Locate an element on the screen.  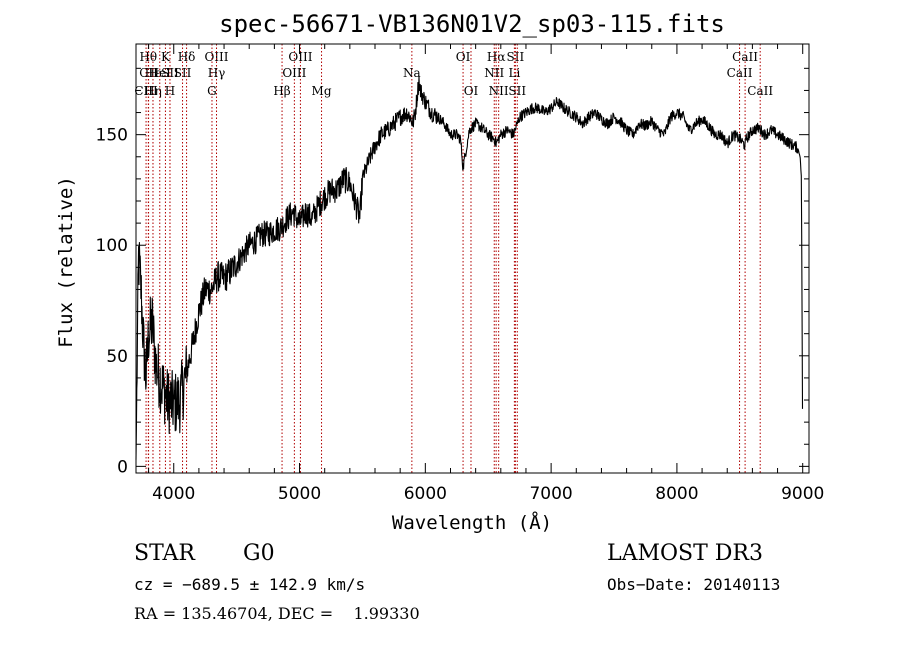
spectral-line-label: Mg is located at coordinates (322, 91).